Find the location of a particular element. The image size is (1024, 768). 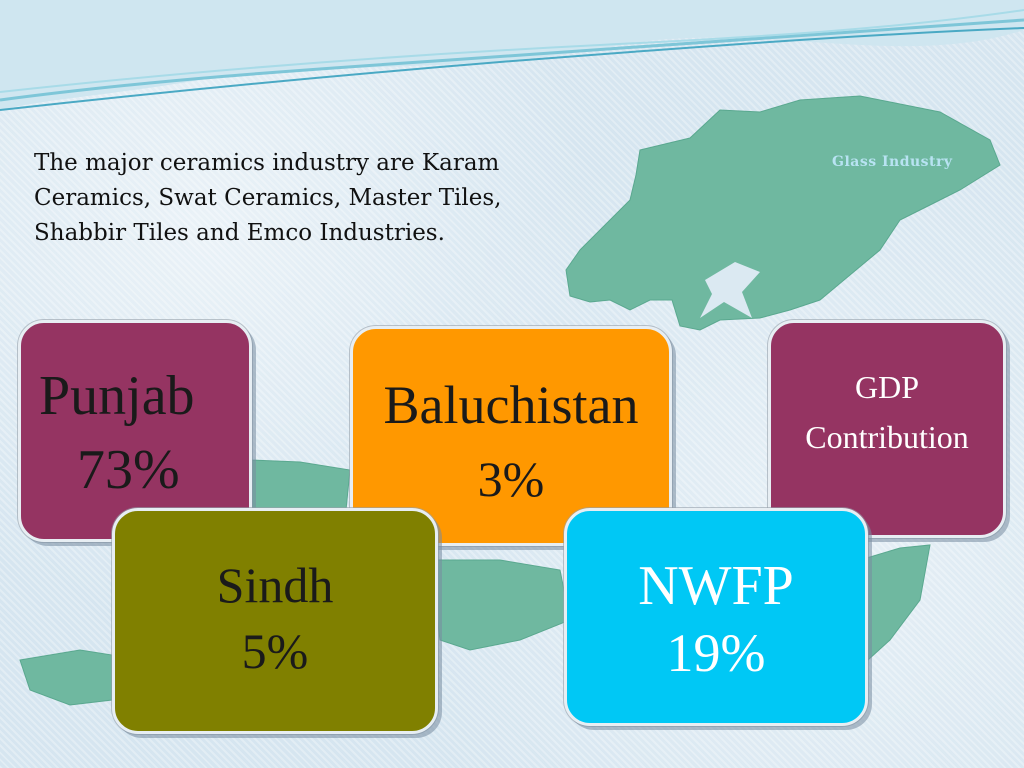

baluchistan-value: 3% is located at coordinates (511, 479).